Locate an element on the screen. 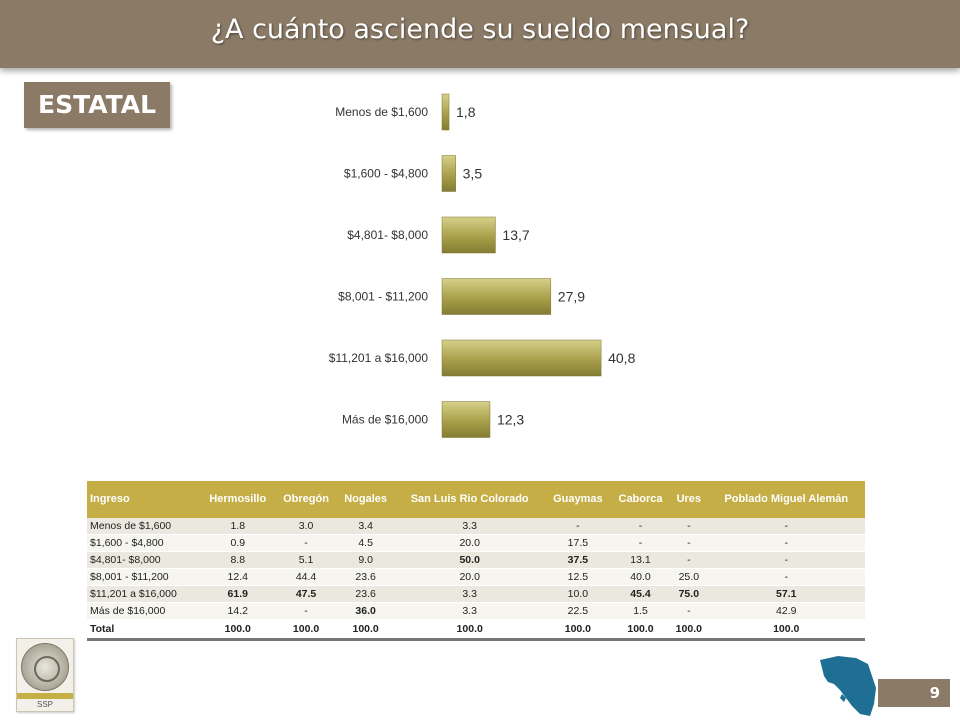 This screenshot has width=960, height=720. table-row: $1,600 - $4,800 0.9-4.5 20.0 17.5- - - is located at coordinates (476, 543).